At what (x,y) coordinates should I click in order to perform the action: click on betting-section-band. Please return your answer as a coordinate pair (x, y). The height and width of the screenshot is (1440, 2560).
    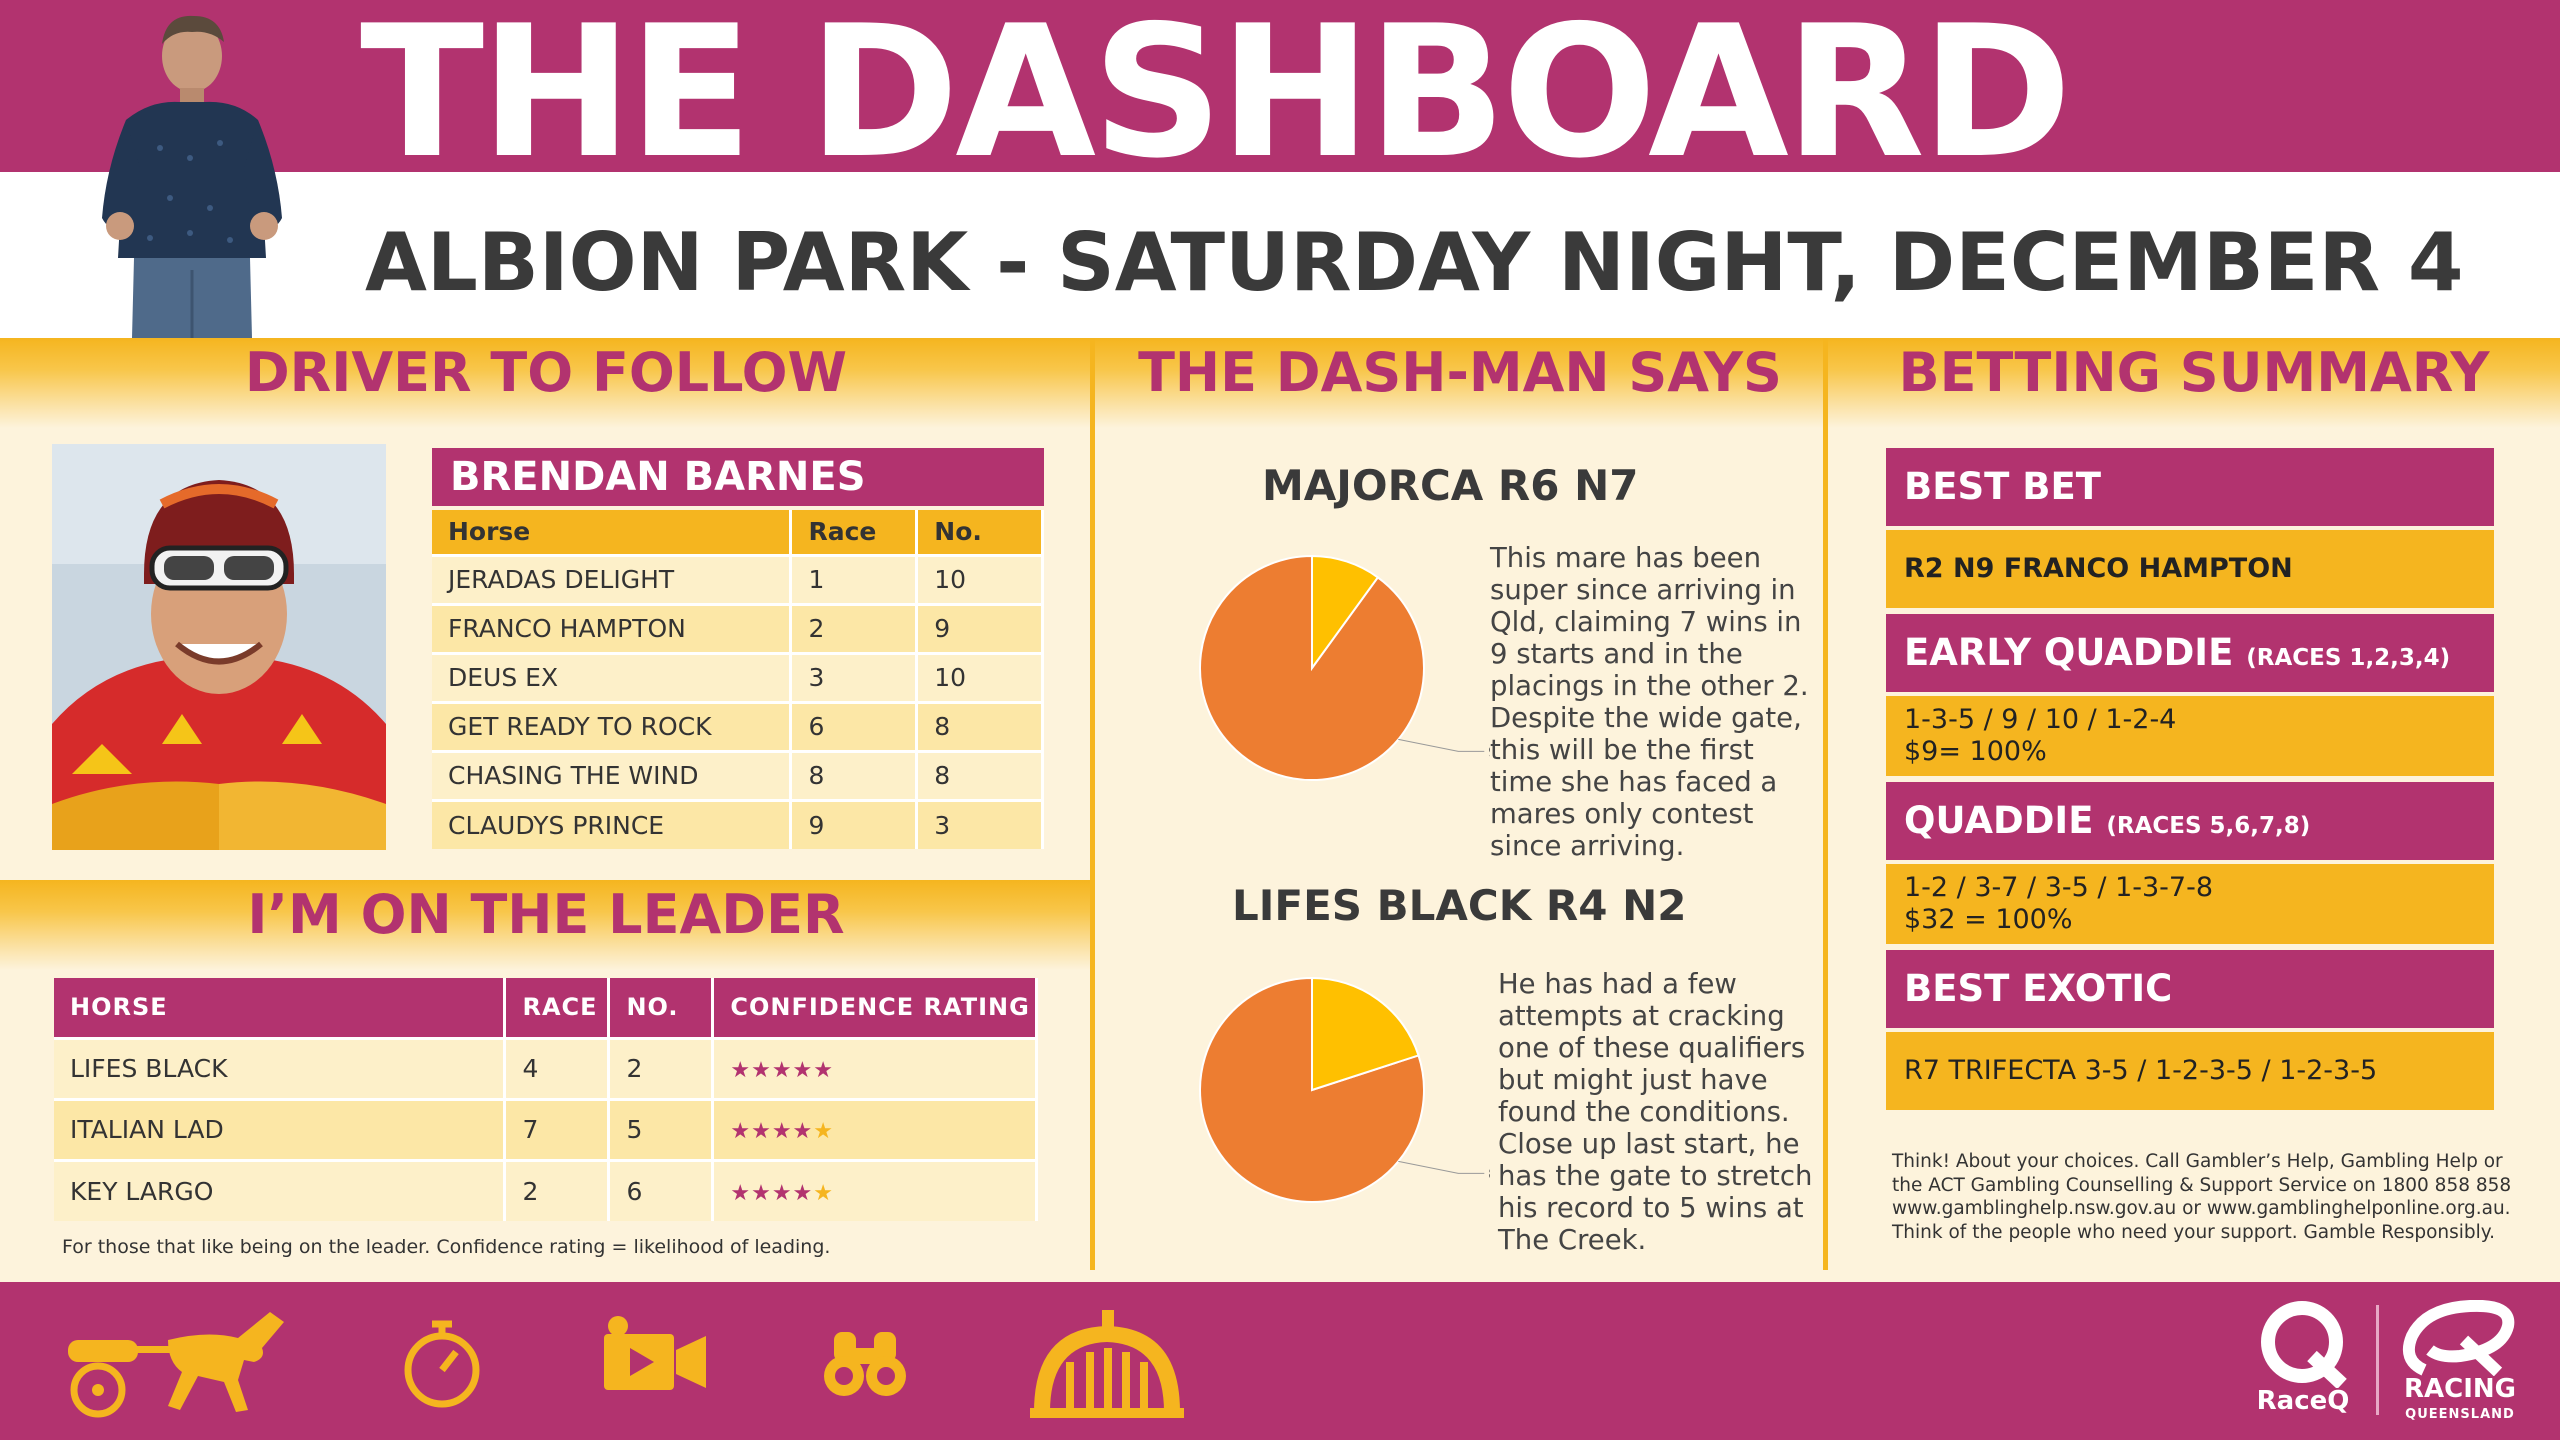
    Looking at the image, I should click on (2194, 383).